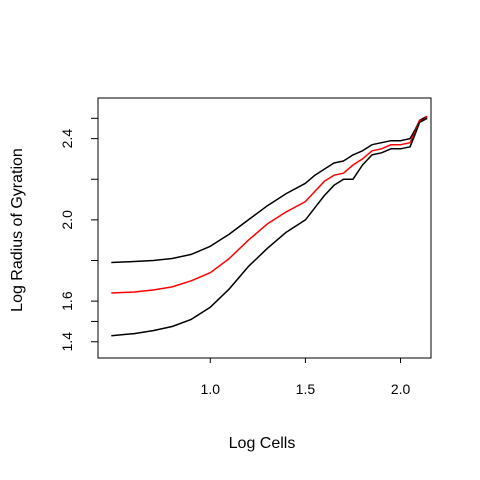 Image resolution: width=480 pixels, height=480 pixels. I want to click on y-tick-label: 2.0, so click(67, 220).